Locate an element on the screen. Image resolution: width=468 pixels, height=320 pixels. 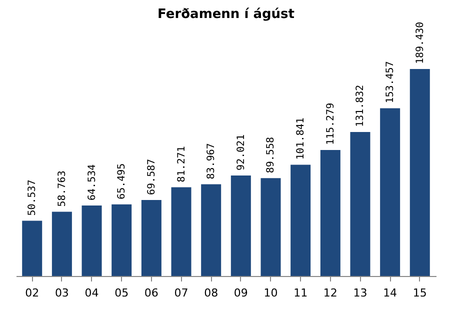
data-label: 65.495 is located at coordinates (122, 181).